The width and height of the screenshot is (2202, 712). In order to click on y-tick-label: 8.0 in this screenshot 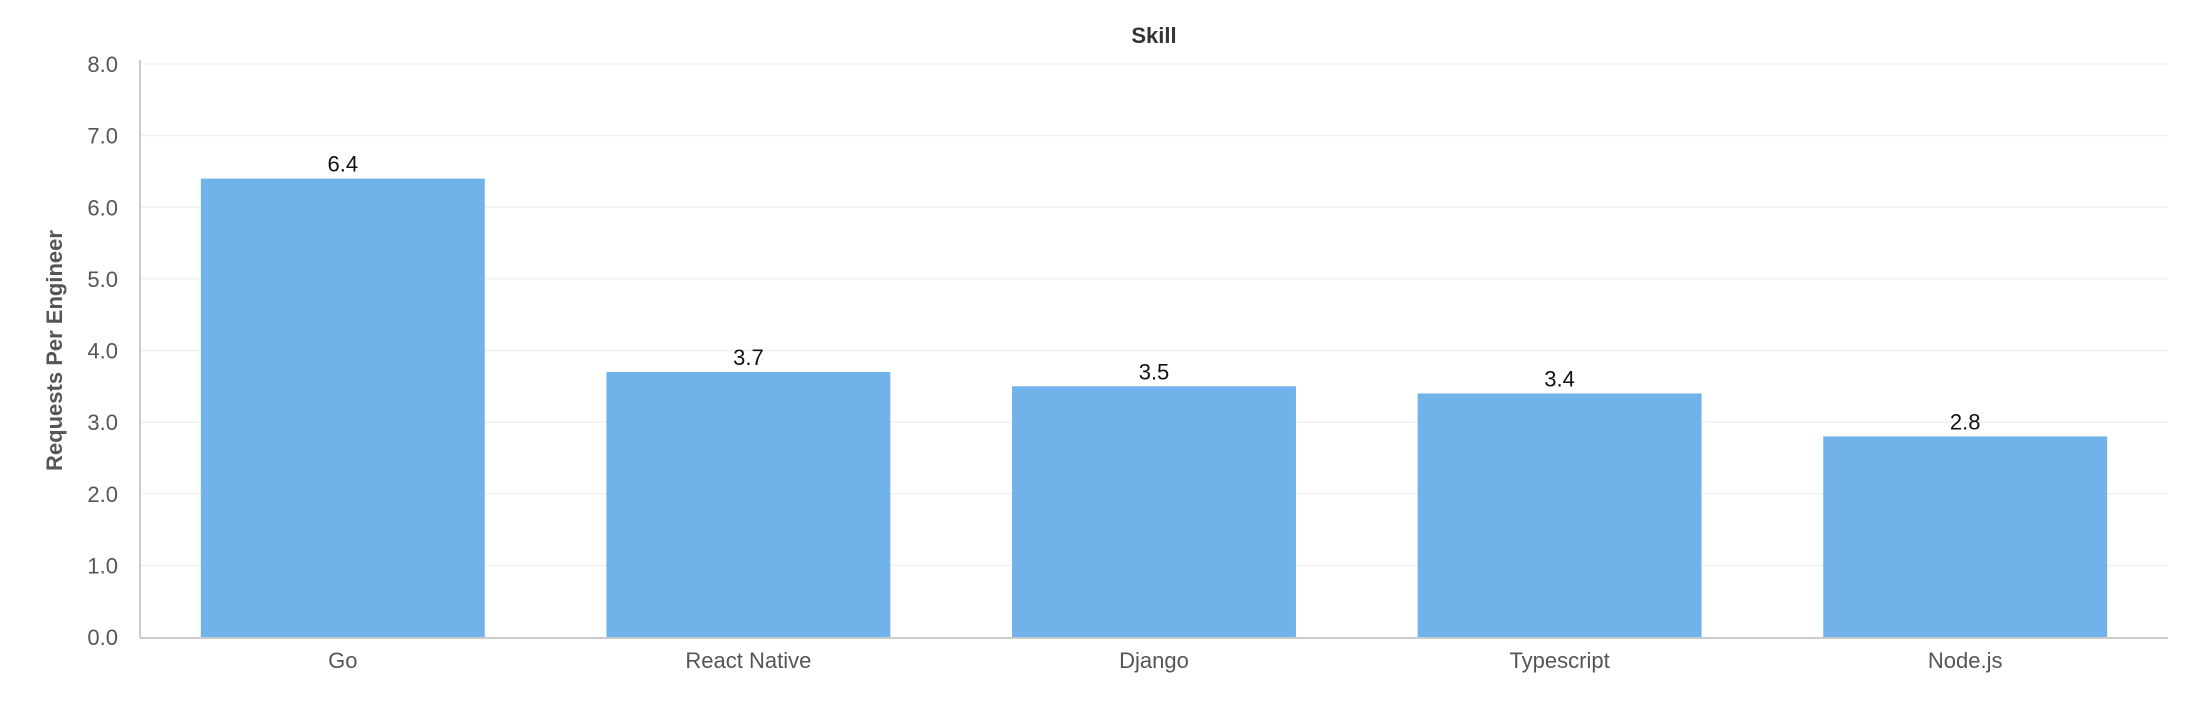, I will do `click(102, 64)`.